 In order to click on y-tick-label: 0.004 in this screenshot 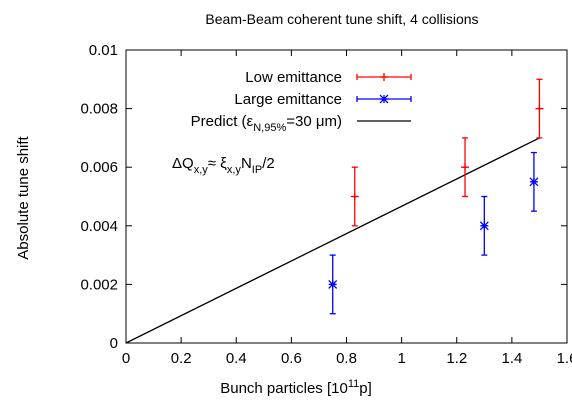, I will do `click(99, 226)`.